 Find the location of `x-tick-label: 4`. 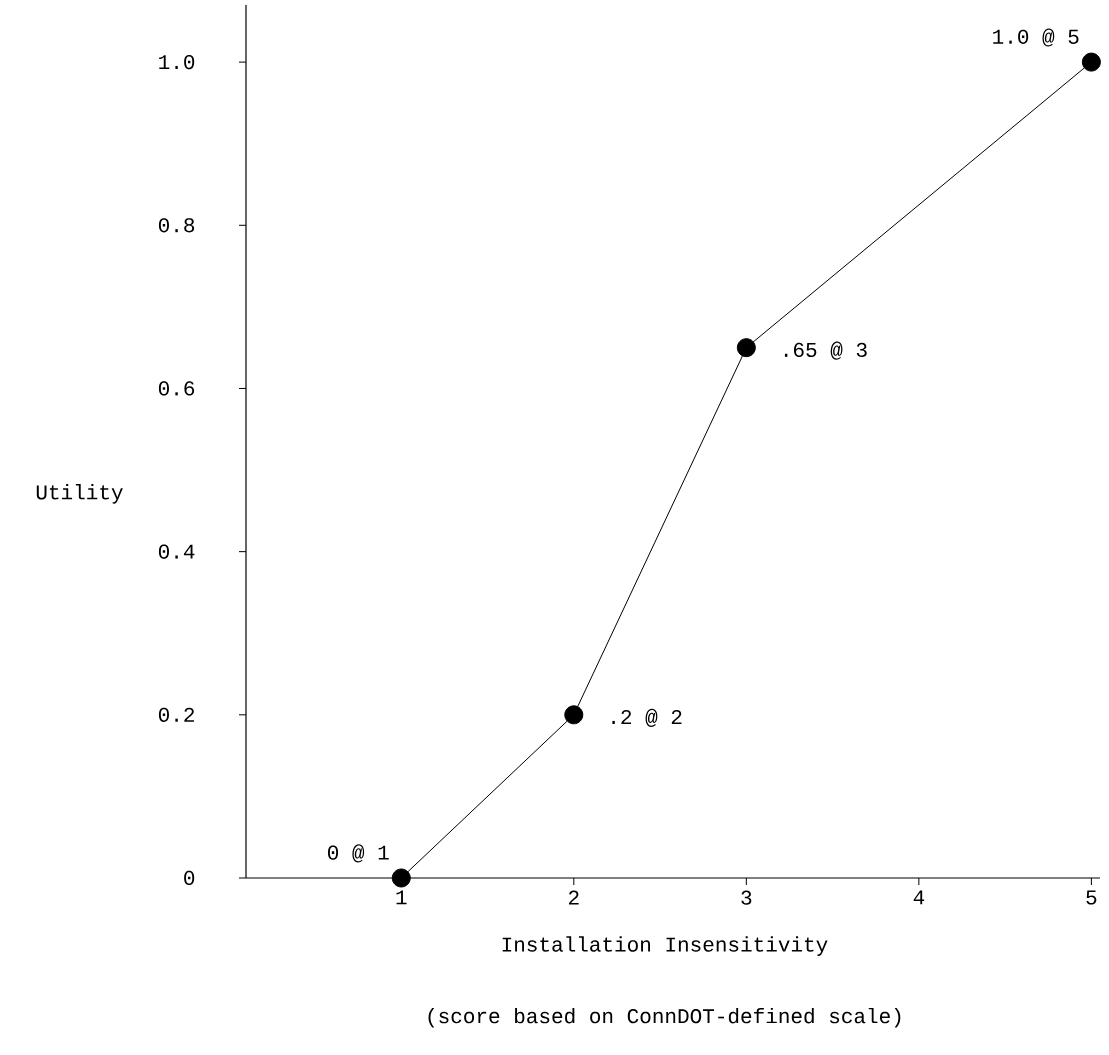

x-tick-label: 4 is located at coordinates (919, 897).